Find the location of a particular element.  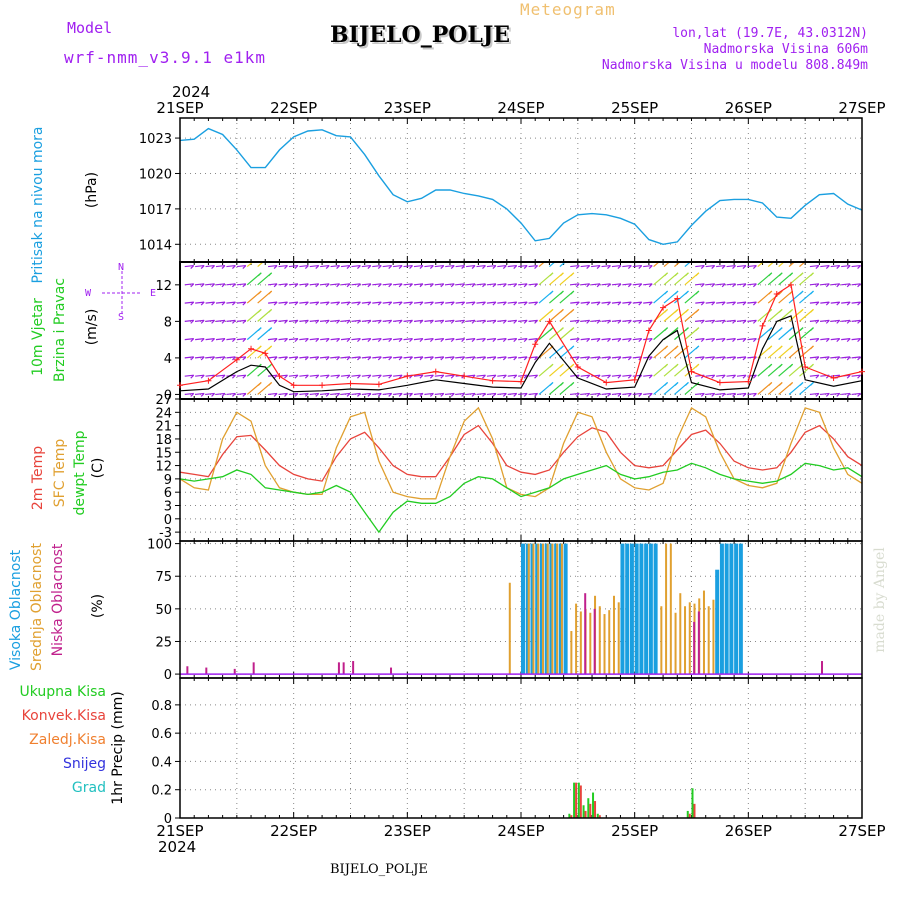

panel-1: 0 4 8 12 is located at coordinates (509, 332).